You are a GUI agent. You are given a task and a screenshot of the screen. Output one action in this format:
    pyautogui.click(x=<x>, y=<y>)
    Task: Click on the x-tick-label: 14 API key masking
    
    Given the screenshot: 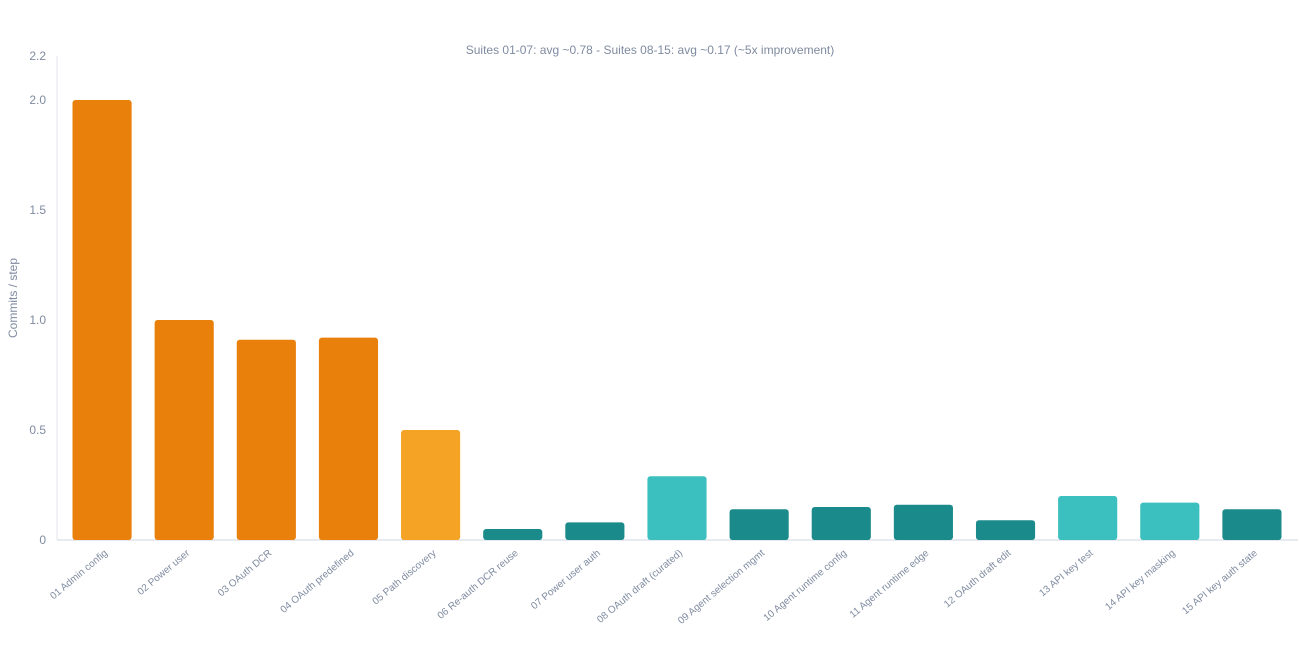 What is the action you would take?
    pyautogui.click(x=1140, y=580)
    